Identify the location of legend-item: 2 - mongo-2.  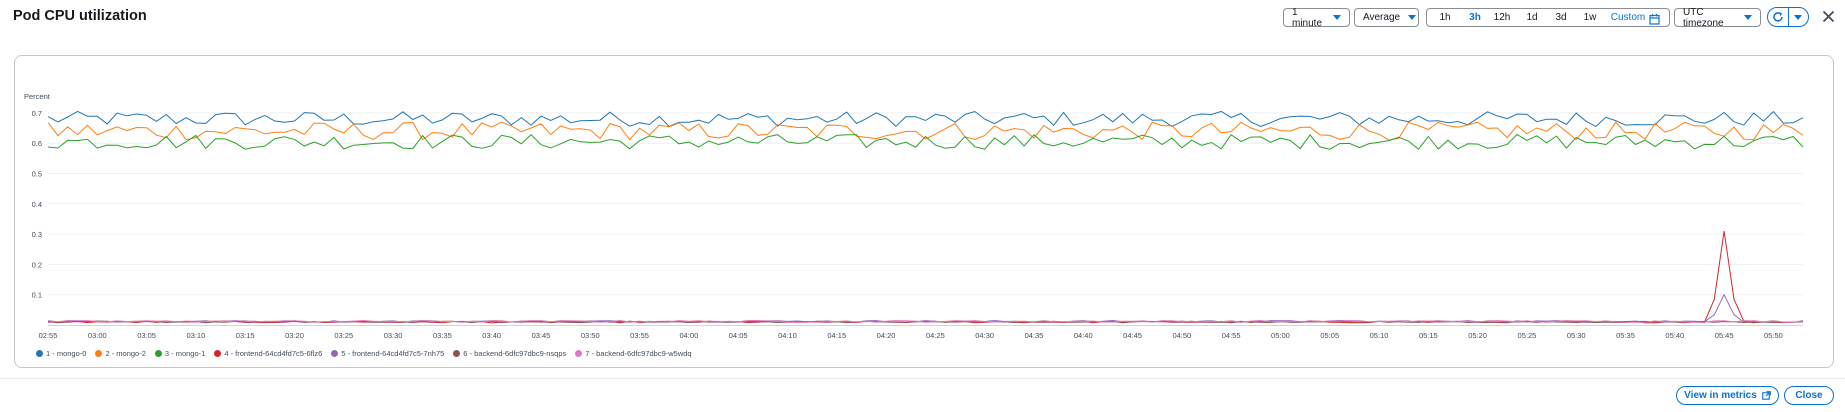
(120, 353).